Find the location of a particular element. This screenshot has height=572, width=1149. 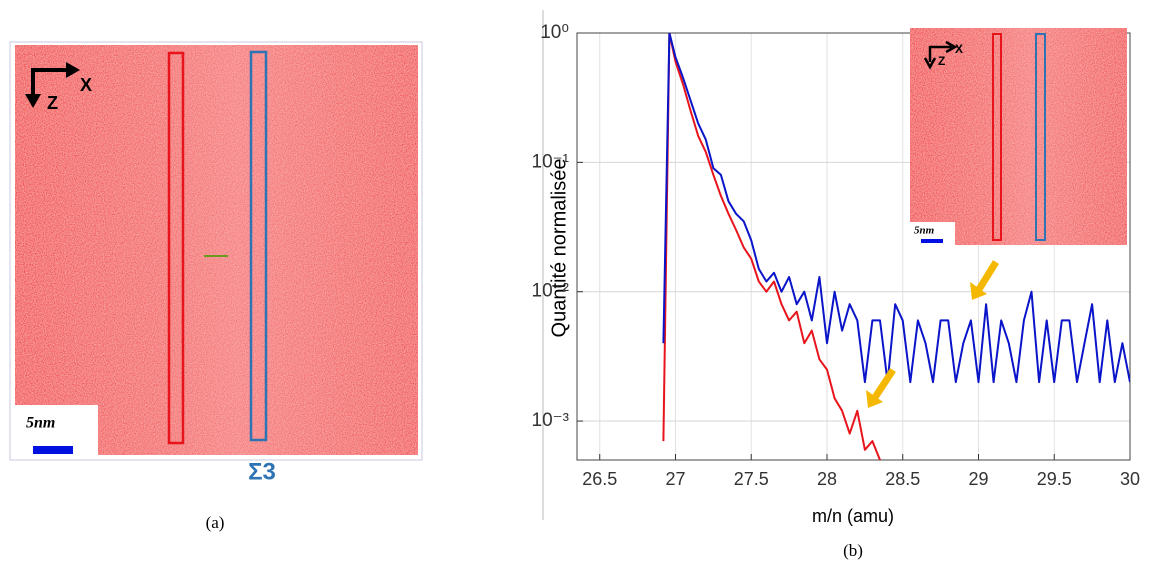

inset-map is located at coordinates (1018, 136).